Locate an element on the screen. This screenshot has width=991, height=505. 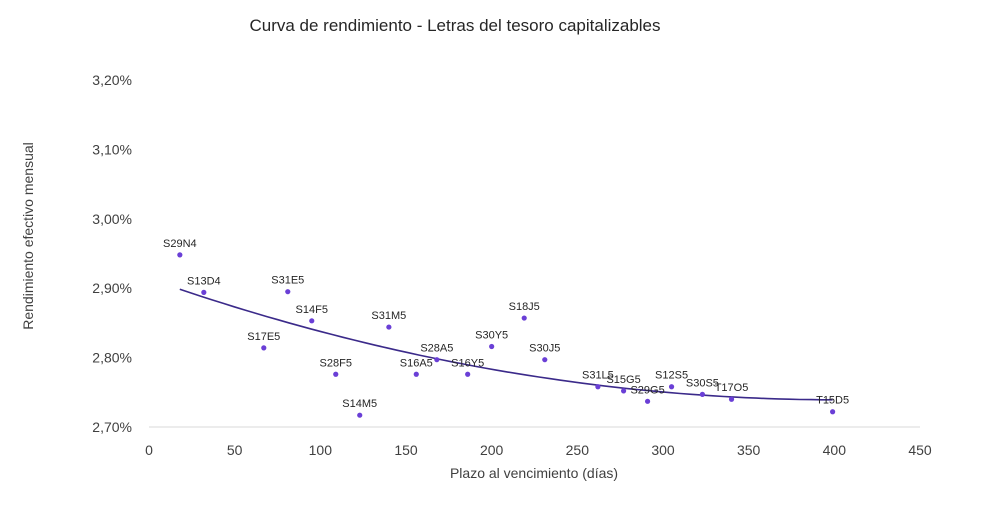
x-axis-ticks: 0 50 100 150 200 250 300 350 400 450 is located at coordinates (538, 450).